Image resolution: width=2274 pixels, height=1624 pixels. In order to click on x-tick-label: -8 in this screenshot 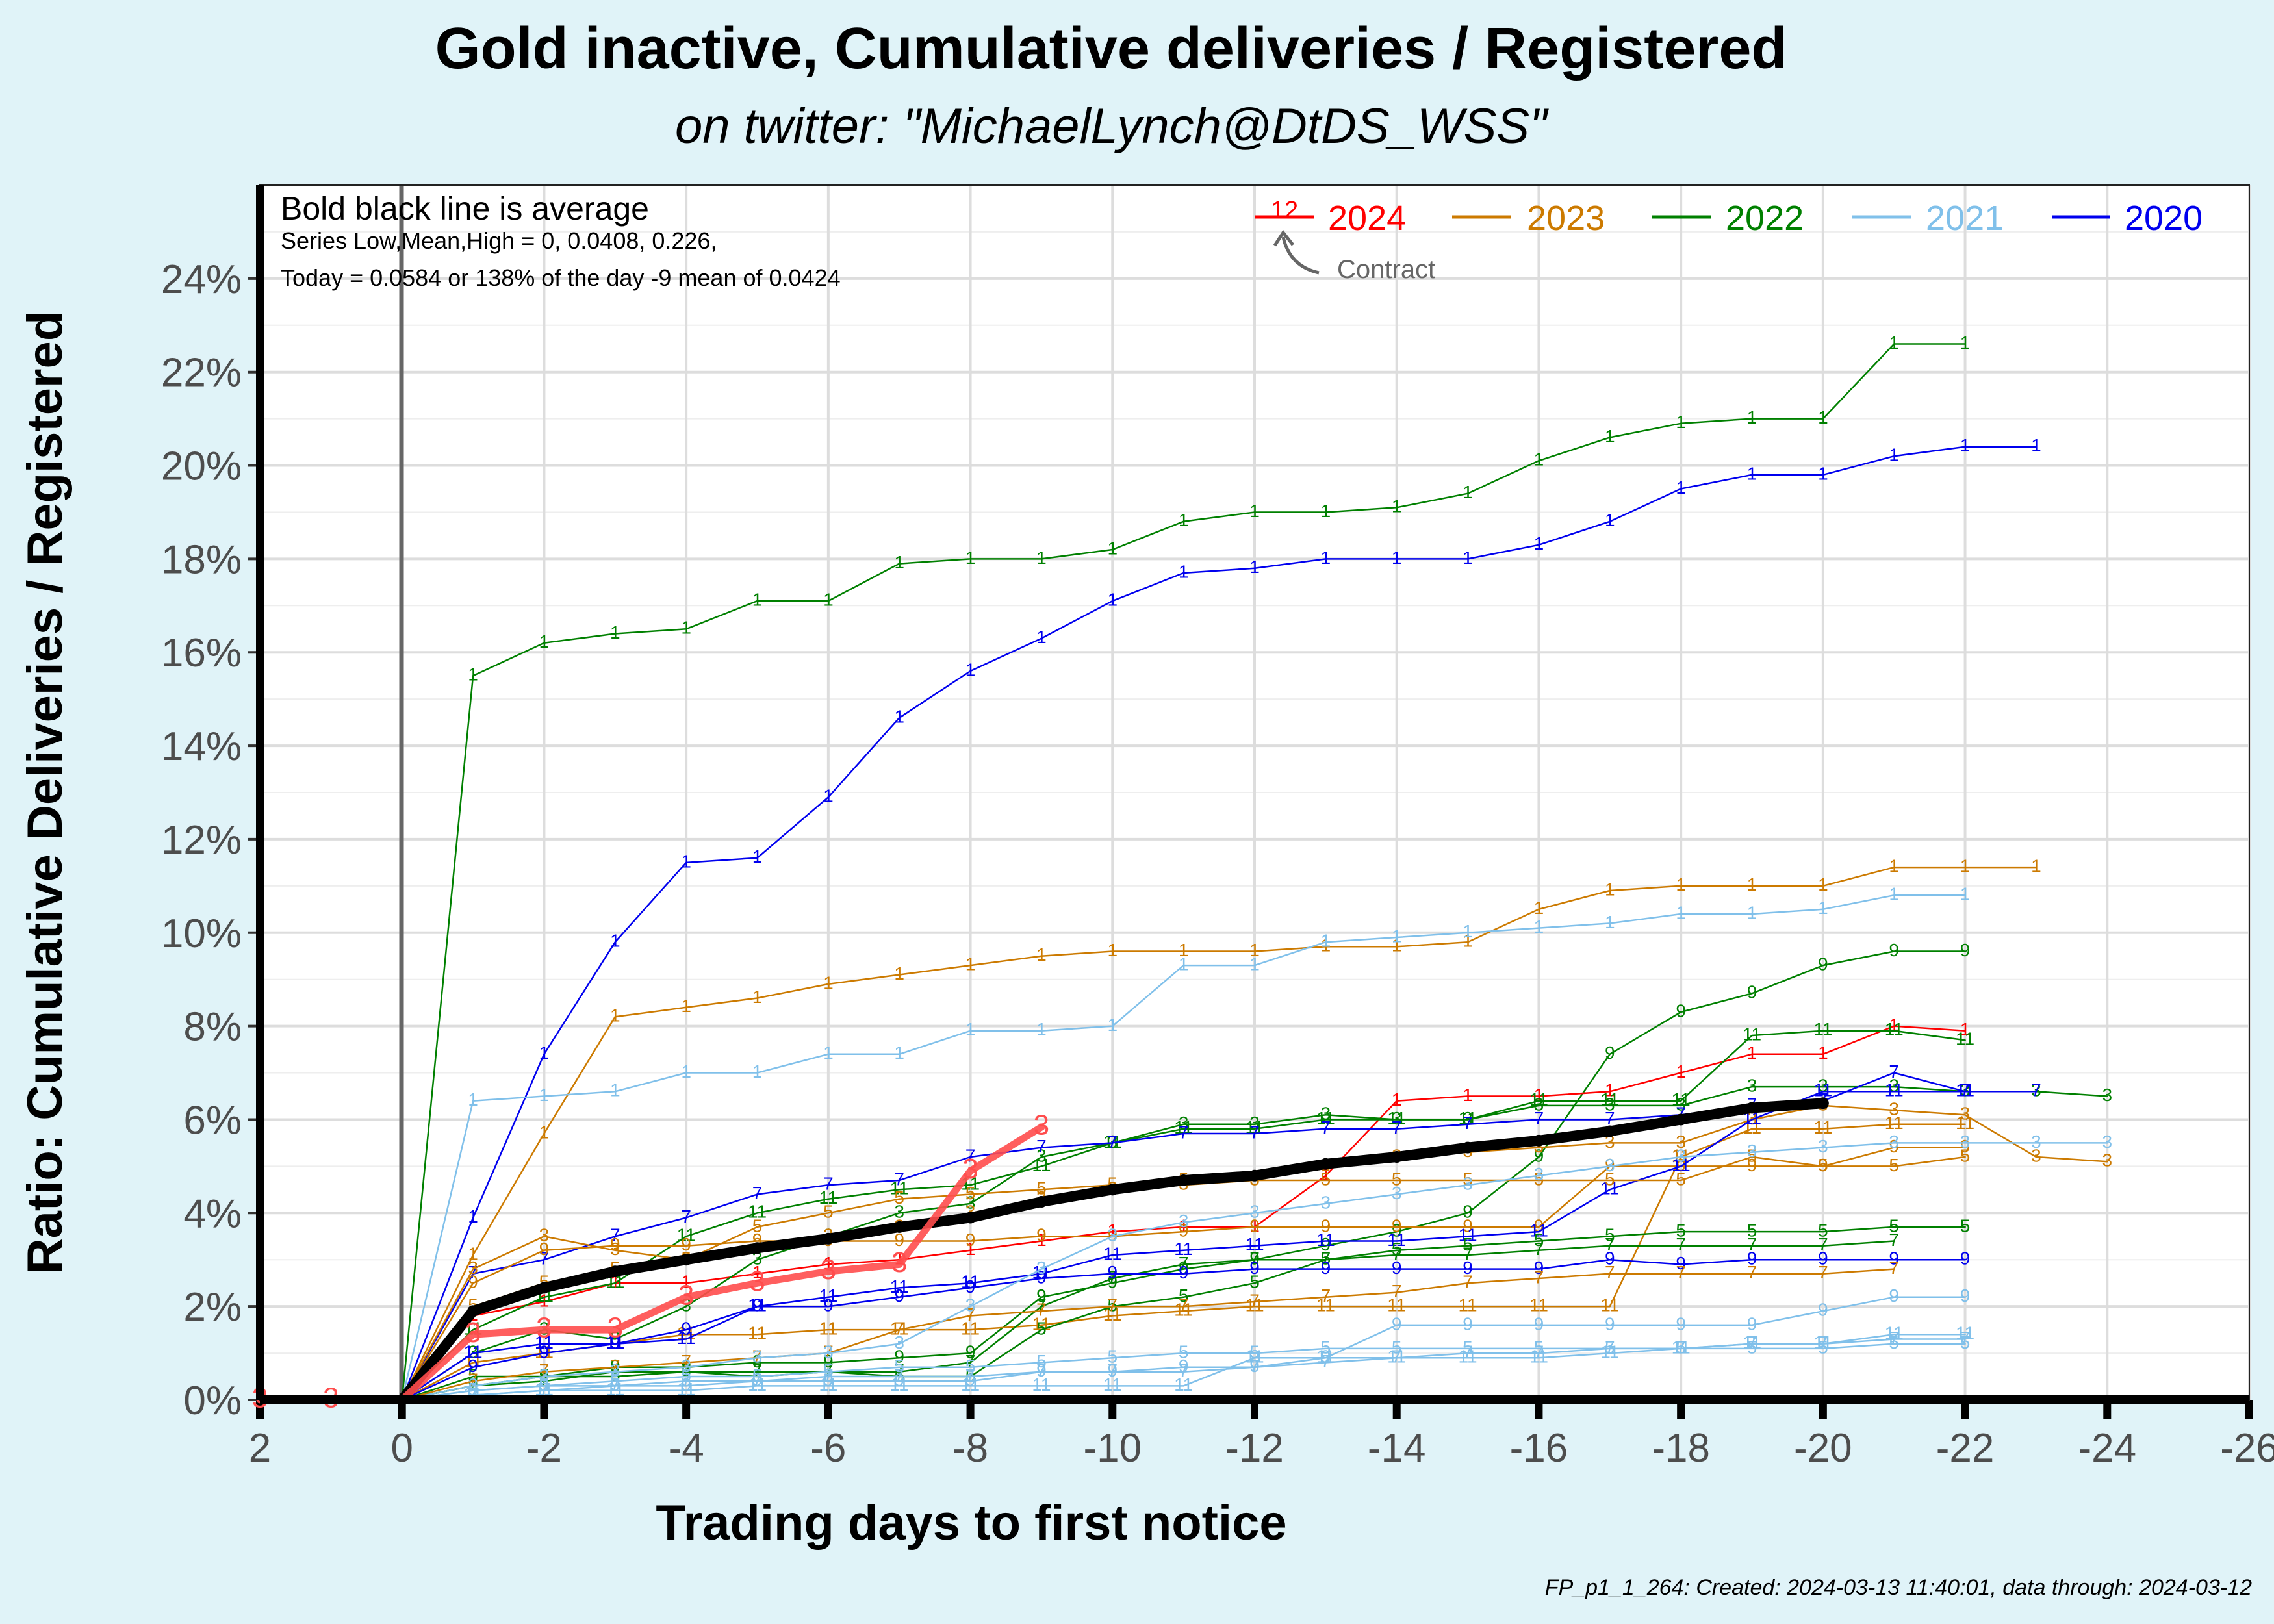, I will do `click(970, 1448)`.